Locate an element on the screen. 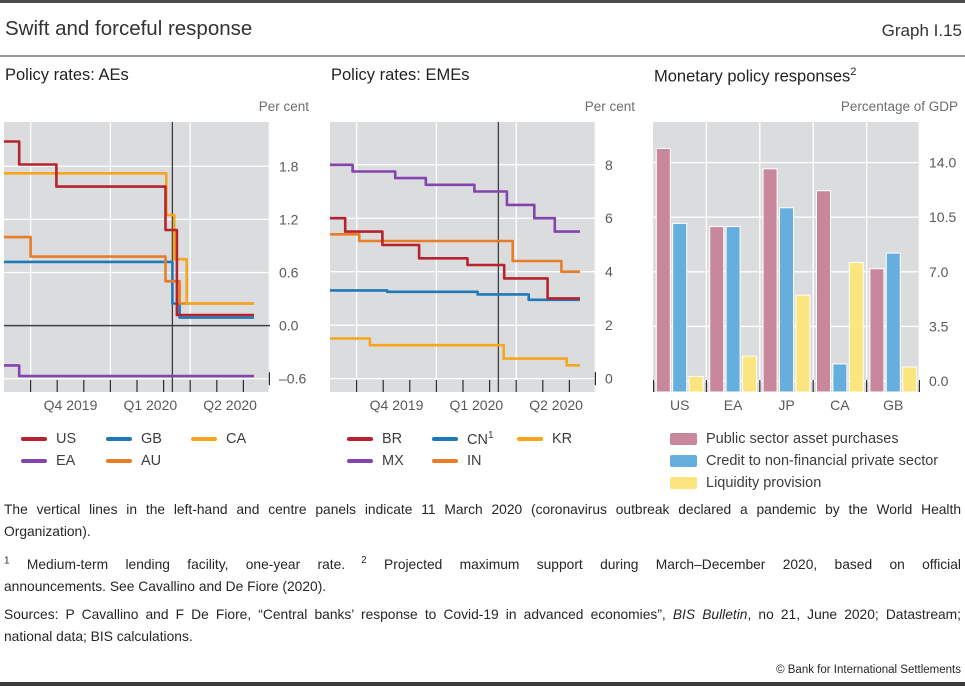 This screenshot has height=689, width=965. legend-item-liquidity-provision: Liquidity provision is located at coordinates (804, 483).